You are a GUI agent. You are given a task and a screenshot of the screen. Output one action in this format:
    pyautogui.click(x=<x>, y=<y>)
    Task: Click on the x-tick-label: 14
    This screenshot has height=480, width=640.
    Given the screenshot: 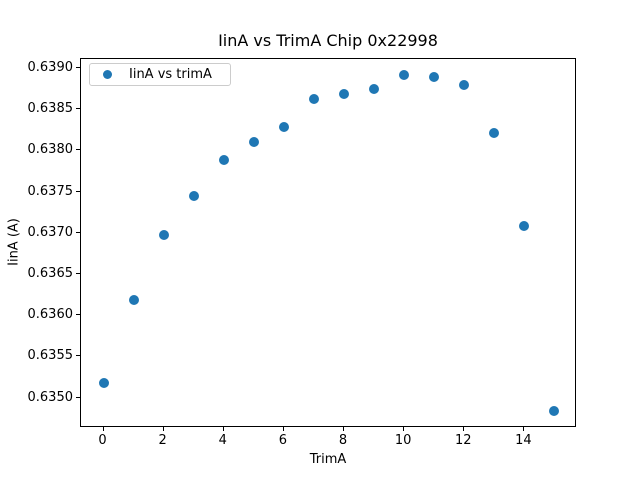 What is the action you would take?
    pyautogui.click(x=523, y=440)
    